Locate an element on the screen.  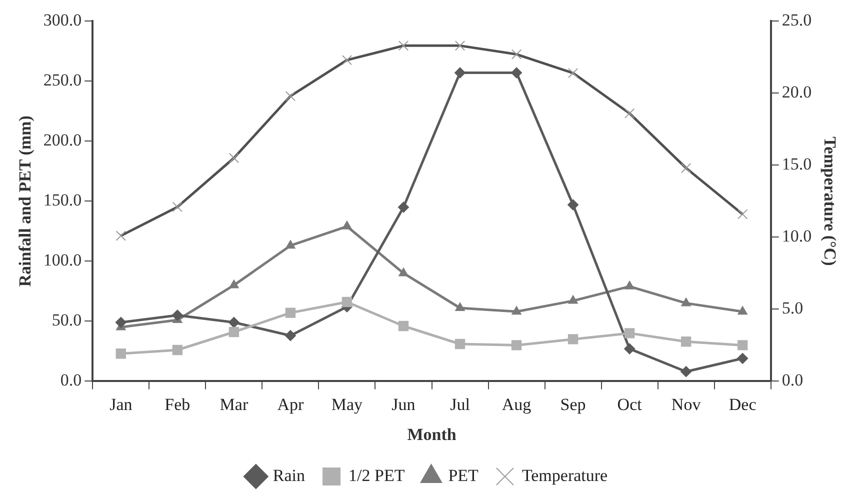
y-axis-title: Rainfall and PET (mm) is located at coordinates (25, 201).